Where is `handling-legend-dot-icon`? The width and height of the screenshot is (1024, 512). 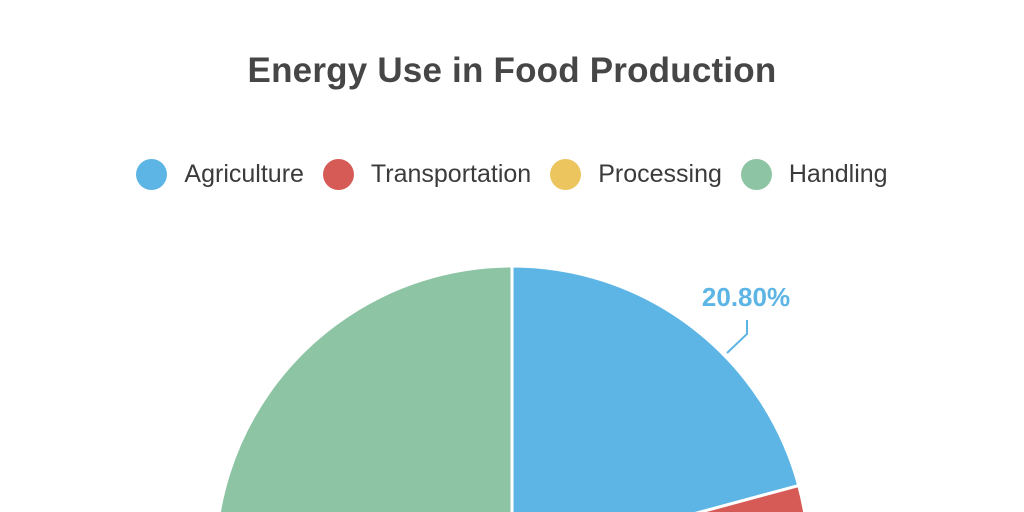
handling-legend-dot-icon is located at coordinates (756, 174).